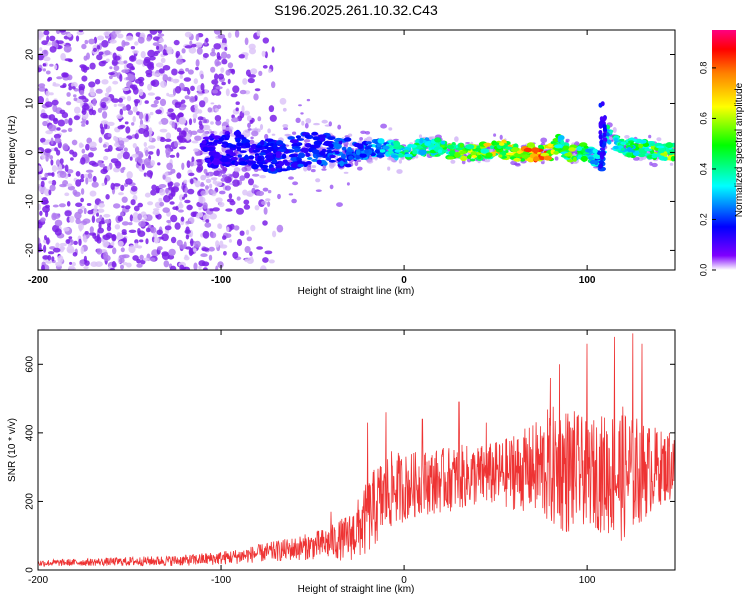 Image resolution: width=750 pixels, height=600 pixels. Describe the element at coordinates (356, 10) in the screenshot. I see `chart-title: S196.2025.261.10.32.C43` at that location.